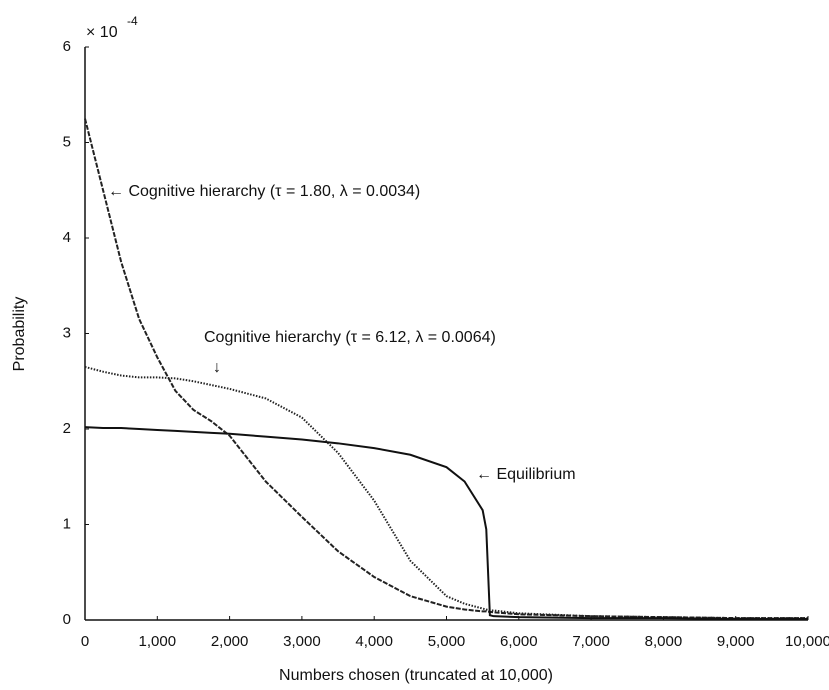  I want to click on y-tick-label: 4, so click(67, 237).